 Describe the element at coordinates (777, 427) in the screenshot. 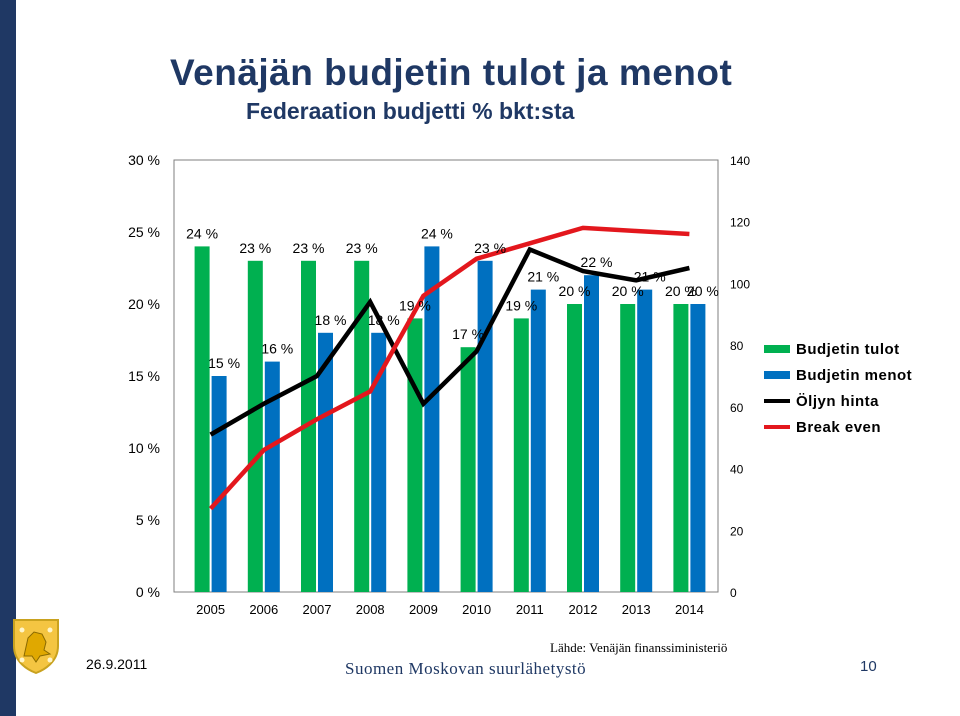

I see `legend-swatch-breakeven` at that location.